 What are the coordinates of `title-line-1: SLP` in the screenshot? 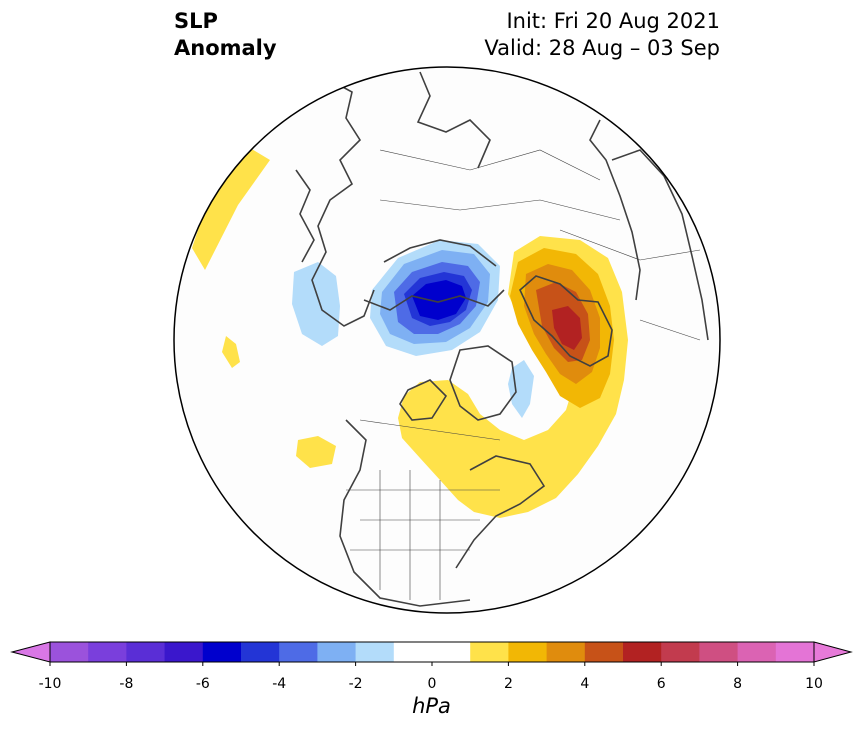 It's located at (196, 21).